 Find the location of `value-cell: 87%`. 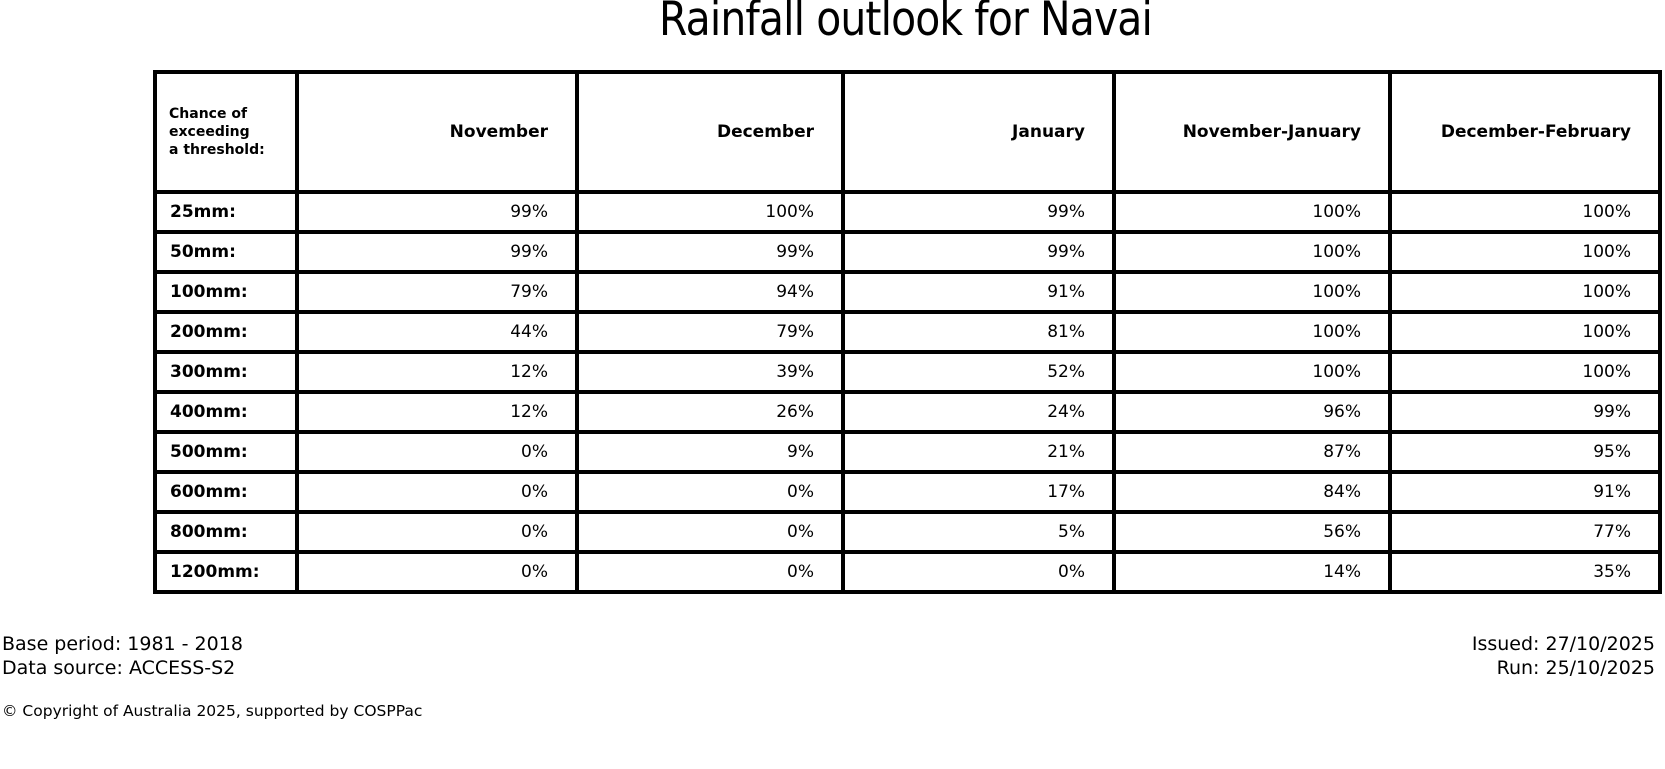

value-cell: 87% is located at coordinates (1252, 452).